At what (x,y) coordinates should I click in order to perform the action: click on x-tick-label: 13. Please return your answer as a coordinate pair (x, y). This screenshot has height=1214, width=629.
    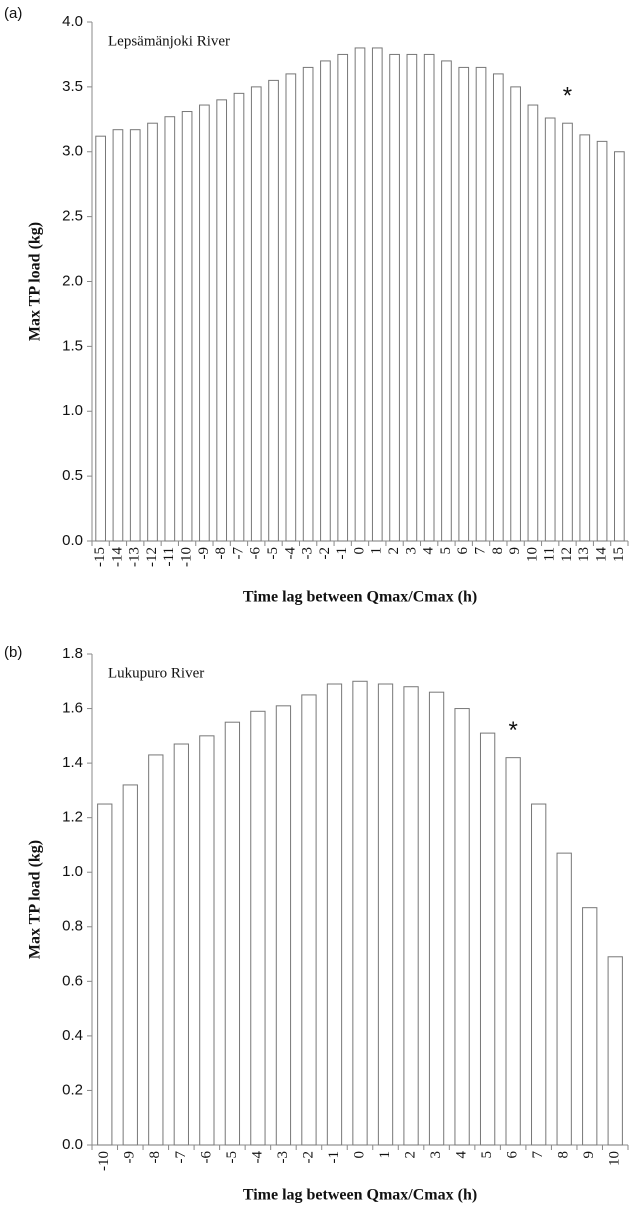
    Looking at the image, I should click on (584, 554).